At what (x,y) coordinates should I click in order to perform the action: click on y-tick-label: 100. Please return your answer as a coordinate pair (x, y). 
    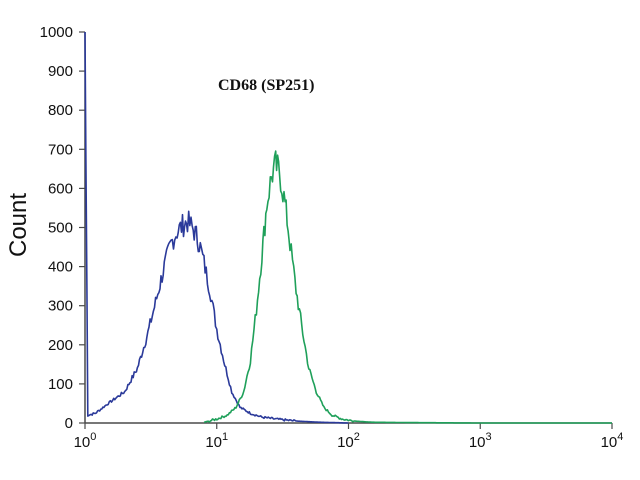
    Looking at the image, I should click on (60, 384).